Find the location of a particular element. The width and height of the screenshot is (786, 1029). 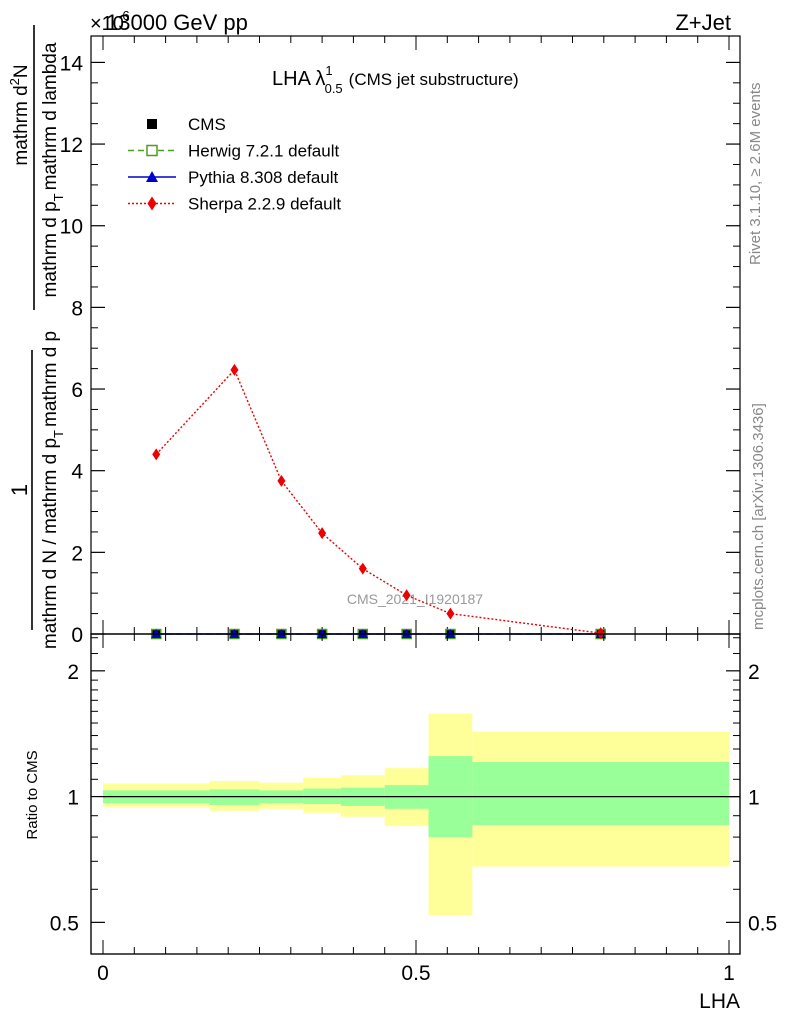

legend-entry-label: Sherpa 2.2.9 default is located at coordinates (264, 204).